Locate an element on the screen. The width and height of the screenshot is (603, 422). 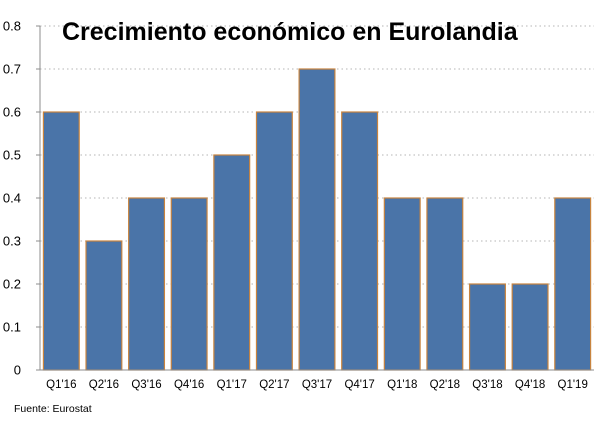
x-tick-label: Q2'16 is located at coordinates (104, 385).